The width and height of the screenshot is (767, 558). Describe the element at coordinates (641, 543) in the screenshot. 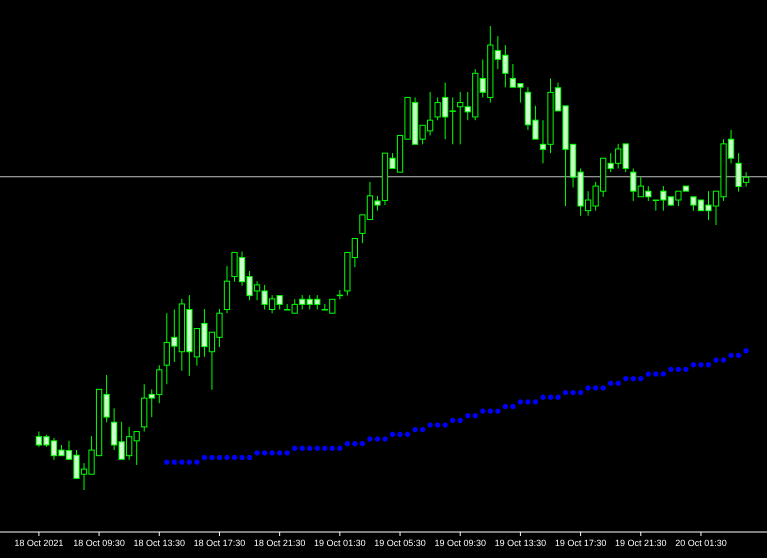

I see `x-tick-label: 19 Oct 21:30` at that location.